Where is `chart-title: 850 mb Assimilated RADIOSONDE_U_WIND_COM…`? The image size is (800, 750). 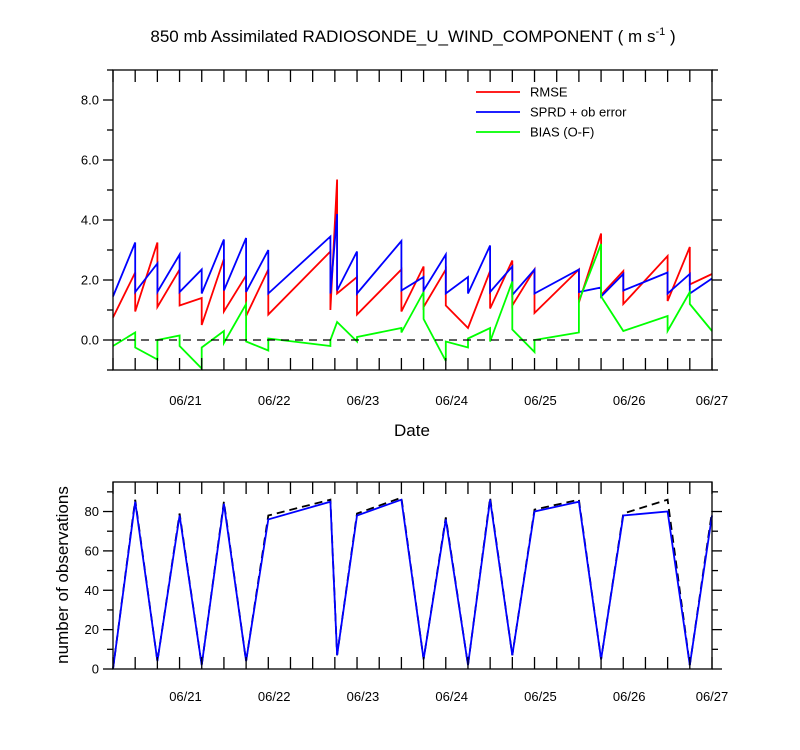 chart-title: 850 mb Assimilated RADIOSONDE_U_WIND_COM… is located at coordinates (412, 36).